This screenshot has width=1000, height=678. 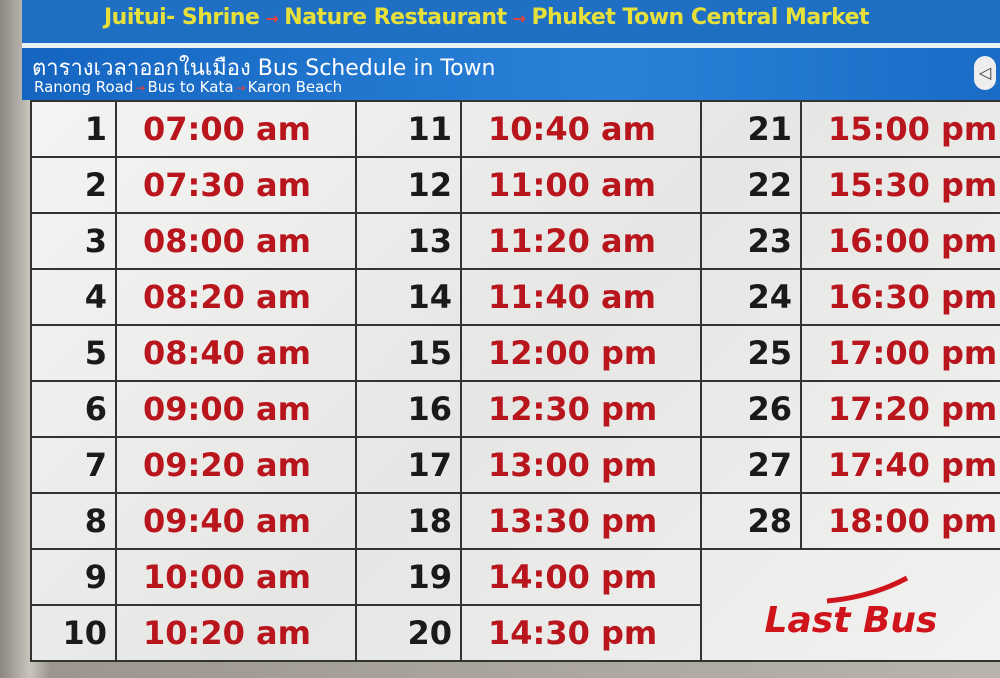 I want to click on trip-number: 5, so click(x=74, y=354).